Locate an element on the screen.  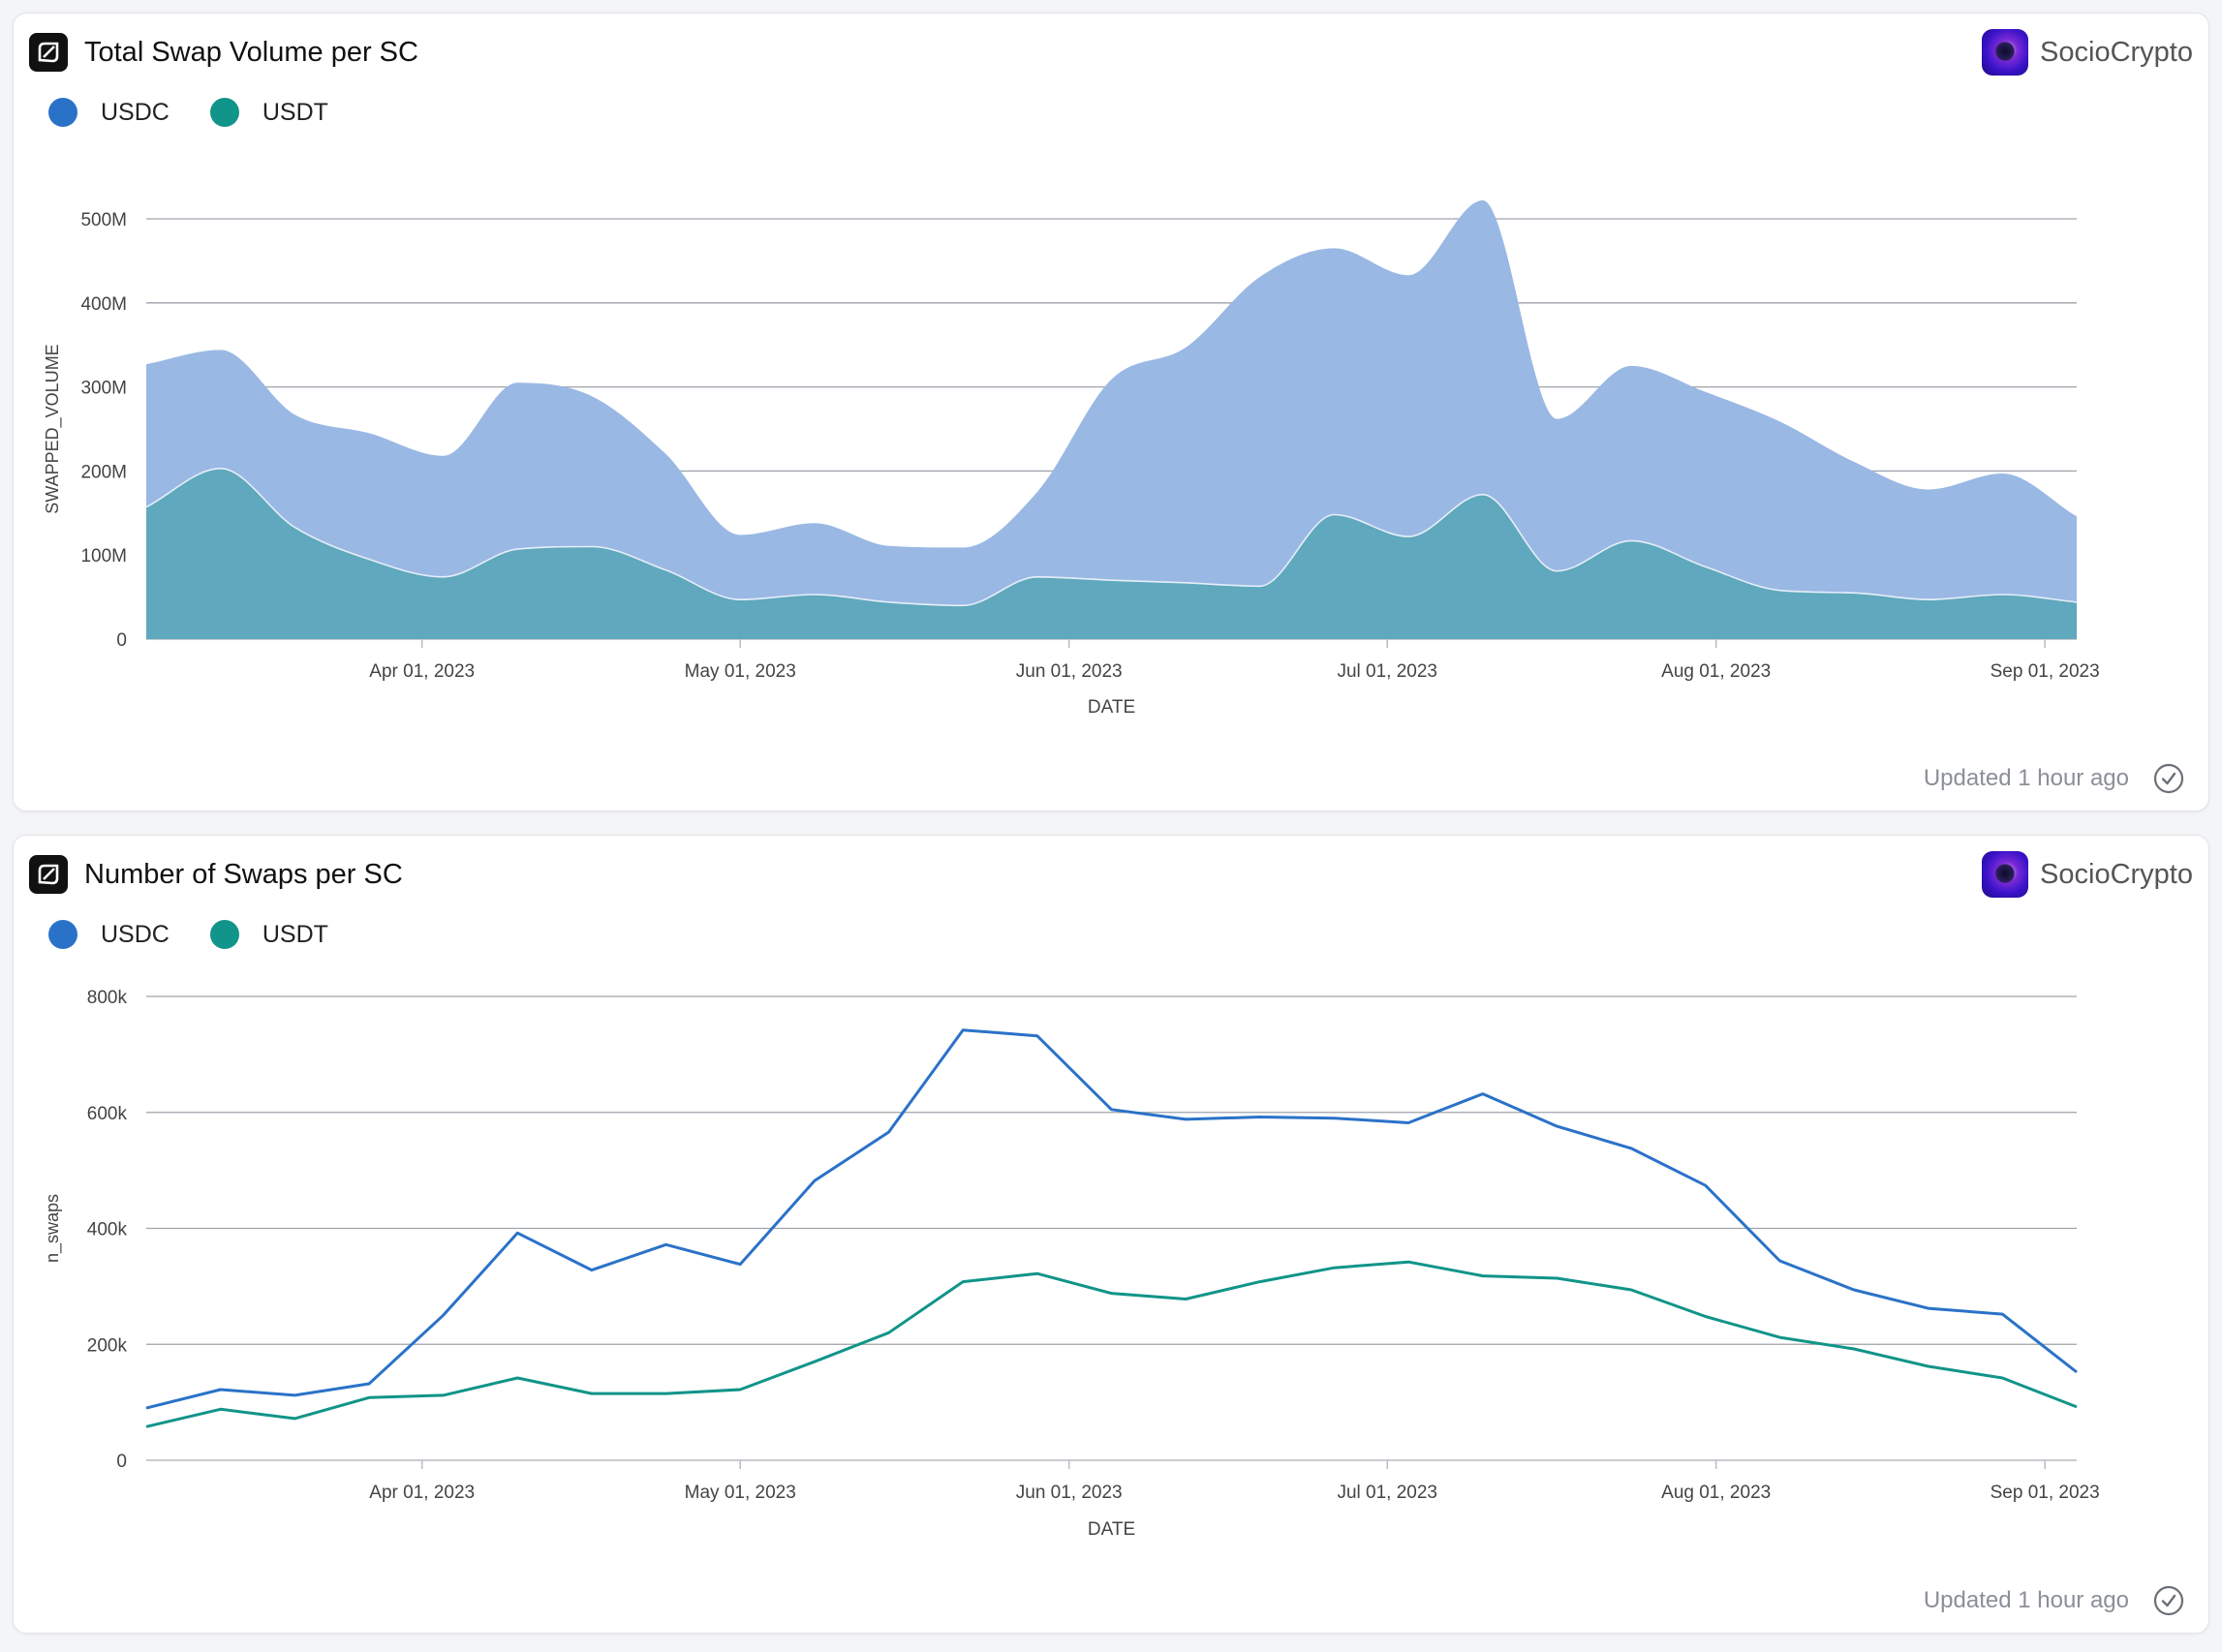
y-tick-label: 800k is located at coordinates (107, 998).